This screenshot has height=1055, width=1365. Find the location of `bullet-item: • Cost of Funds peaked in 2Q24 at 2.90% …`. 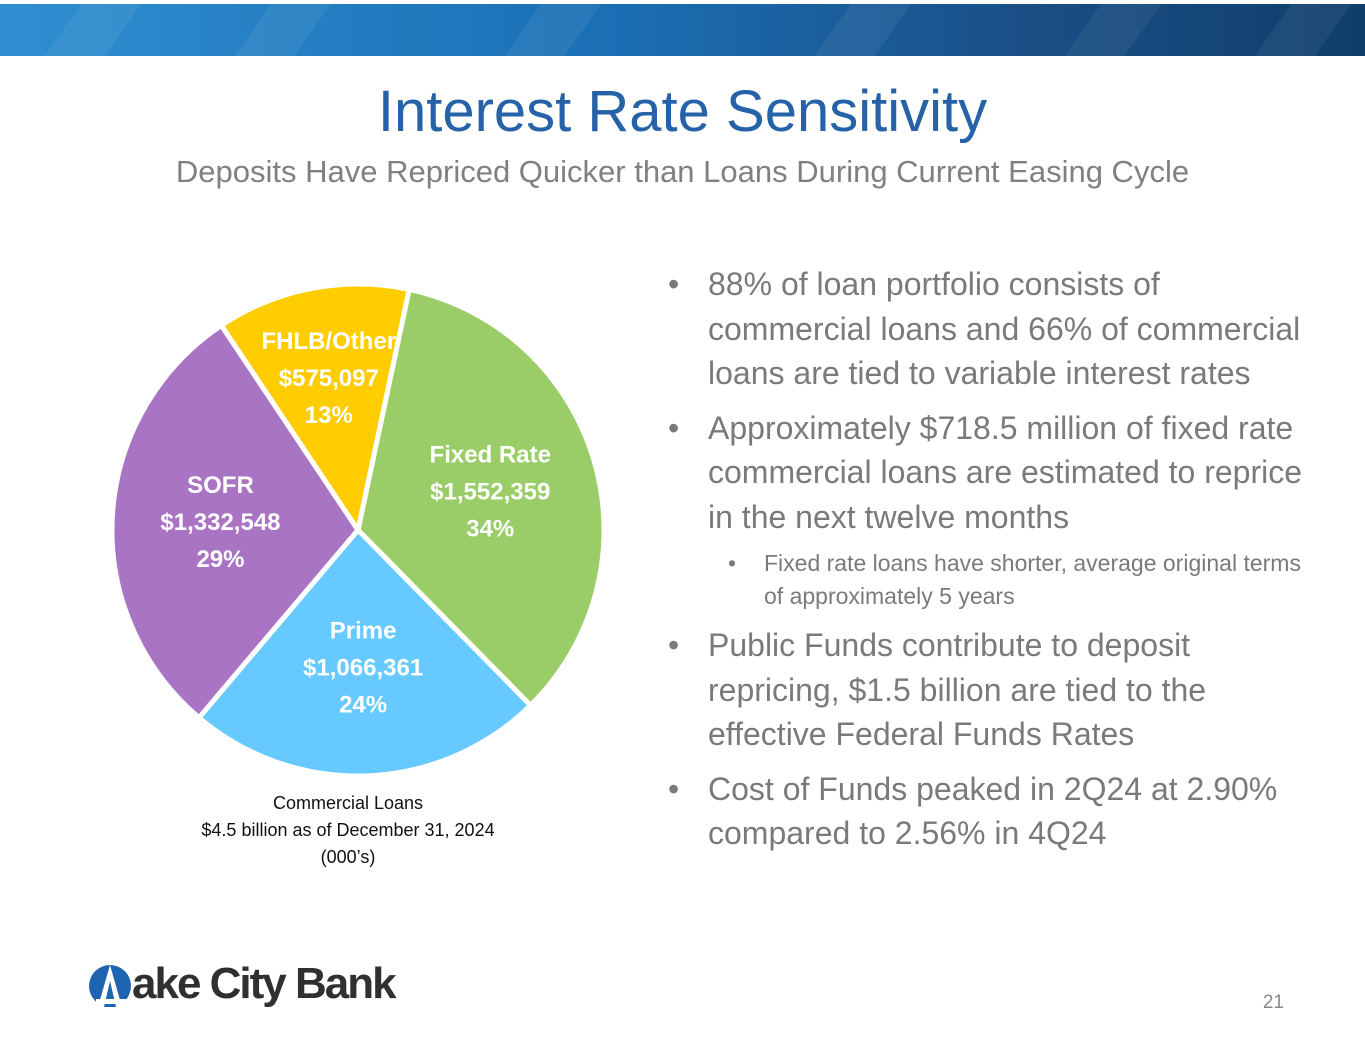

bullet-item: • Cost of Funds peaked in 2Q24 at 2.90% … is located at coordinates (988, 811).